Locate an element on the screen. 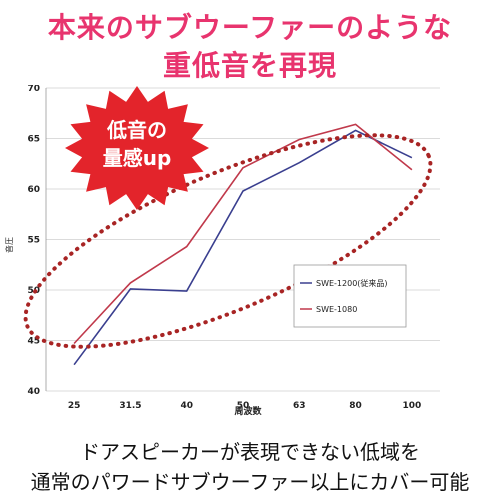 This screenshot has height=500, width=500. legend-box is located at coordinates (350, 296).